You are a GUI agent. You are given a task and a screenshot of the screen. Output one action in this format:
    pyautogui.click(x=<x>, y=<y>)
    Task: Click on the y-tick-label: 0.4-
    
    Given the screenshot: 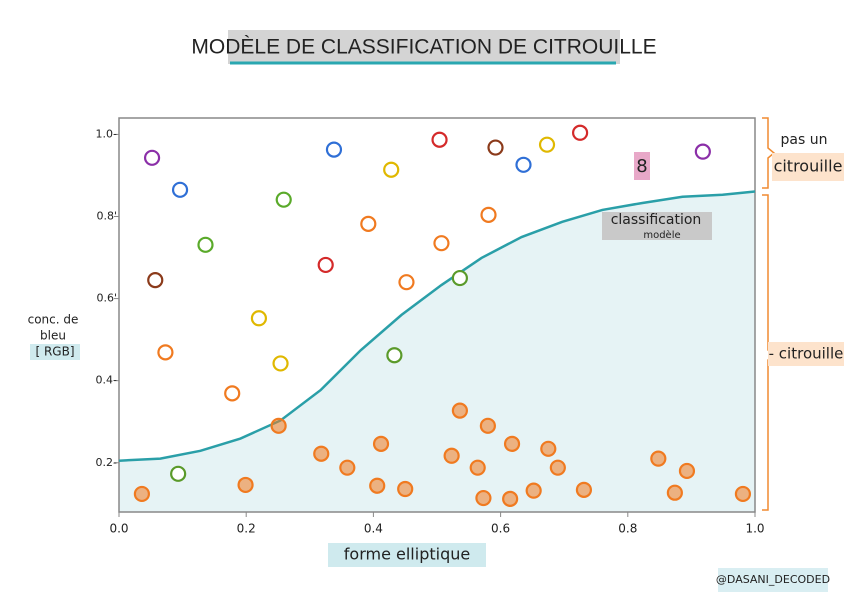 What is the action you would take?
    pyautogui.click(x=106, y=380)
    